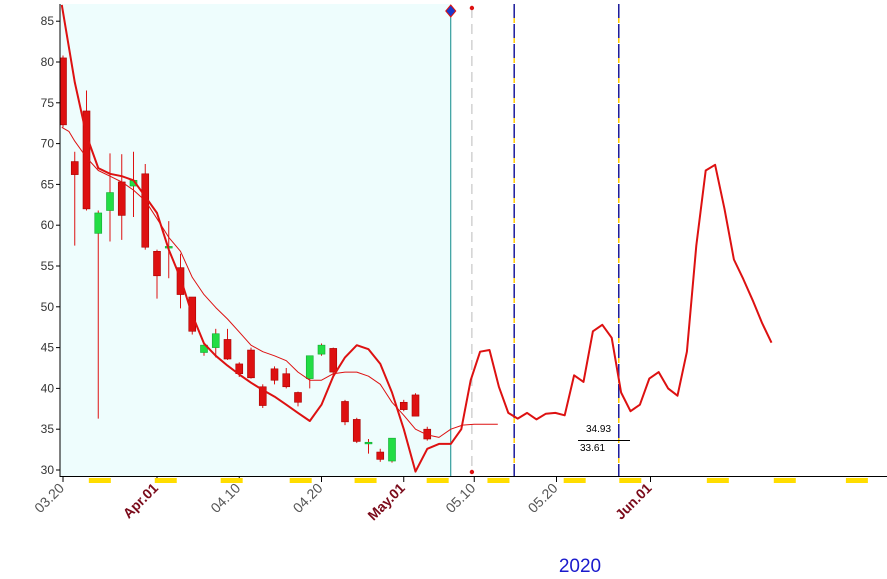 This screenshot has width=887, height=579. Describe the element at coordinates (48, 266) in the screenshot. I see `y-tick-label: 55` at that location.